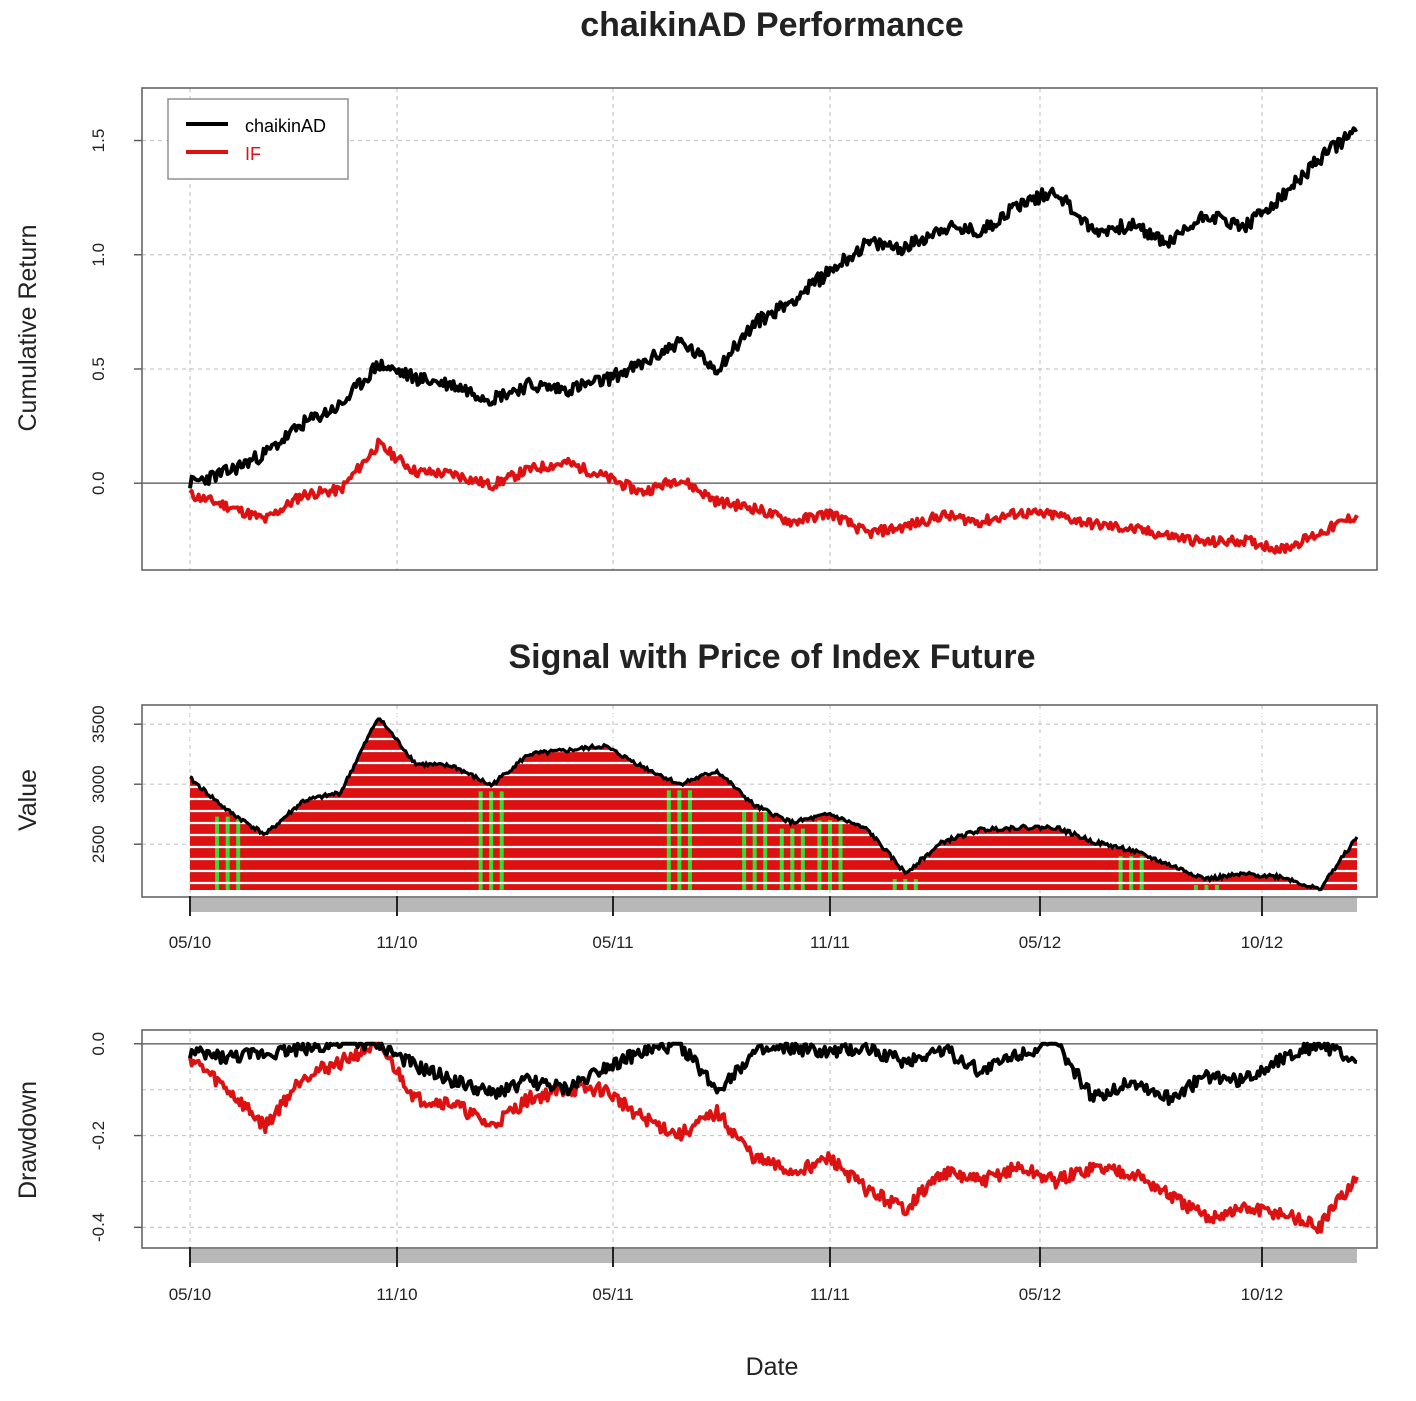 The image size is (1416, 1401). What do you see at coordinates (612, 942) in the screenshot?
I see `signal-xtick-label-2: 05/11` at bounding box center [612, 942].